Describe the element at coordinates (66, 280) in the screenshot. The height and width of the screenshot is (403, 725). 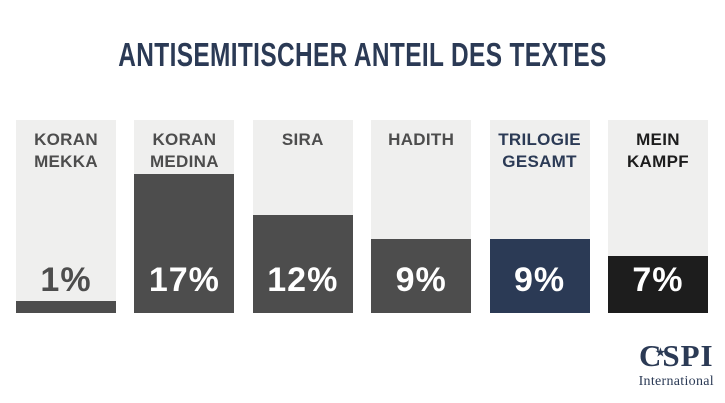
I see `bar-value-label: 1%` at that location.